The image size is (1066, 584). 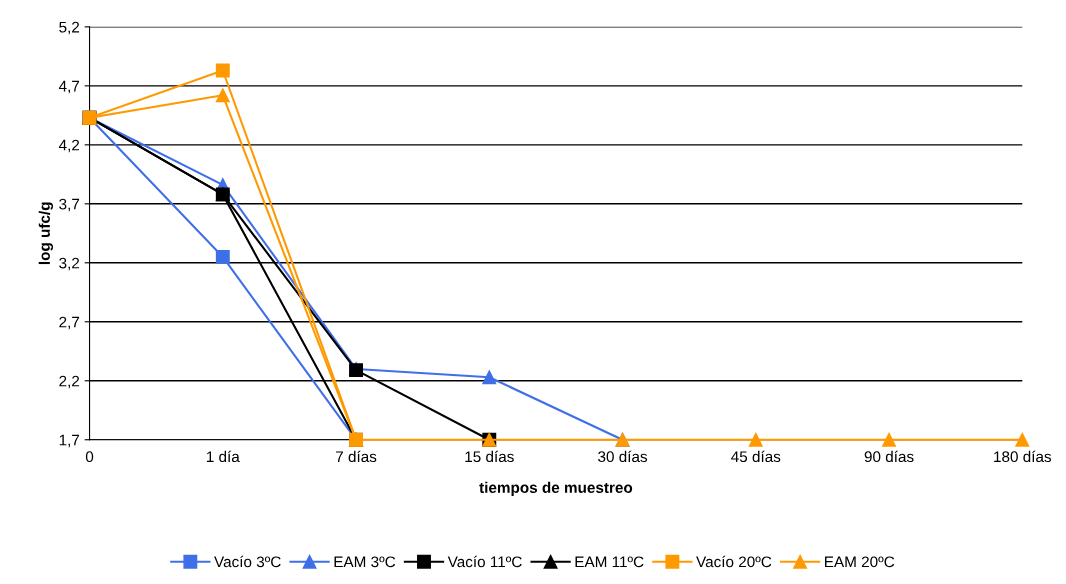 What do you see at coordinates (247, 561) in the screenshot?
I see `legend-label: Vacío 3ºC` at bounding box center [247, 561].